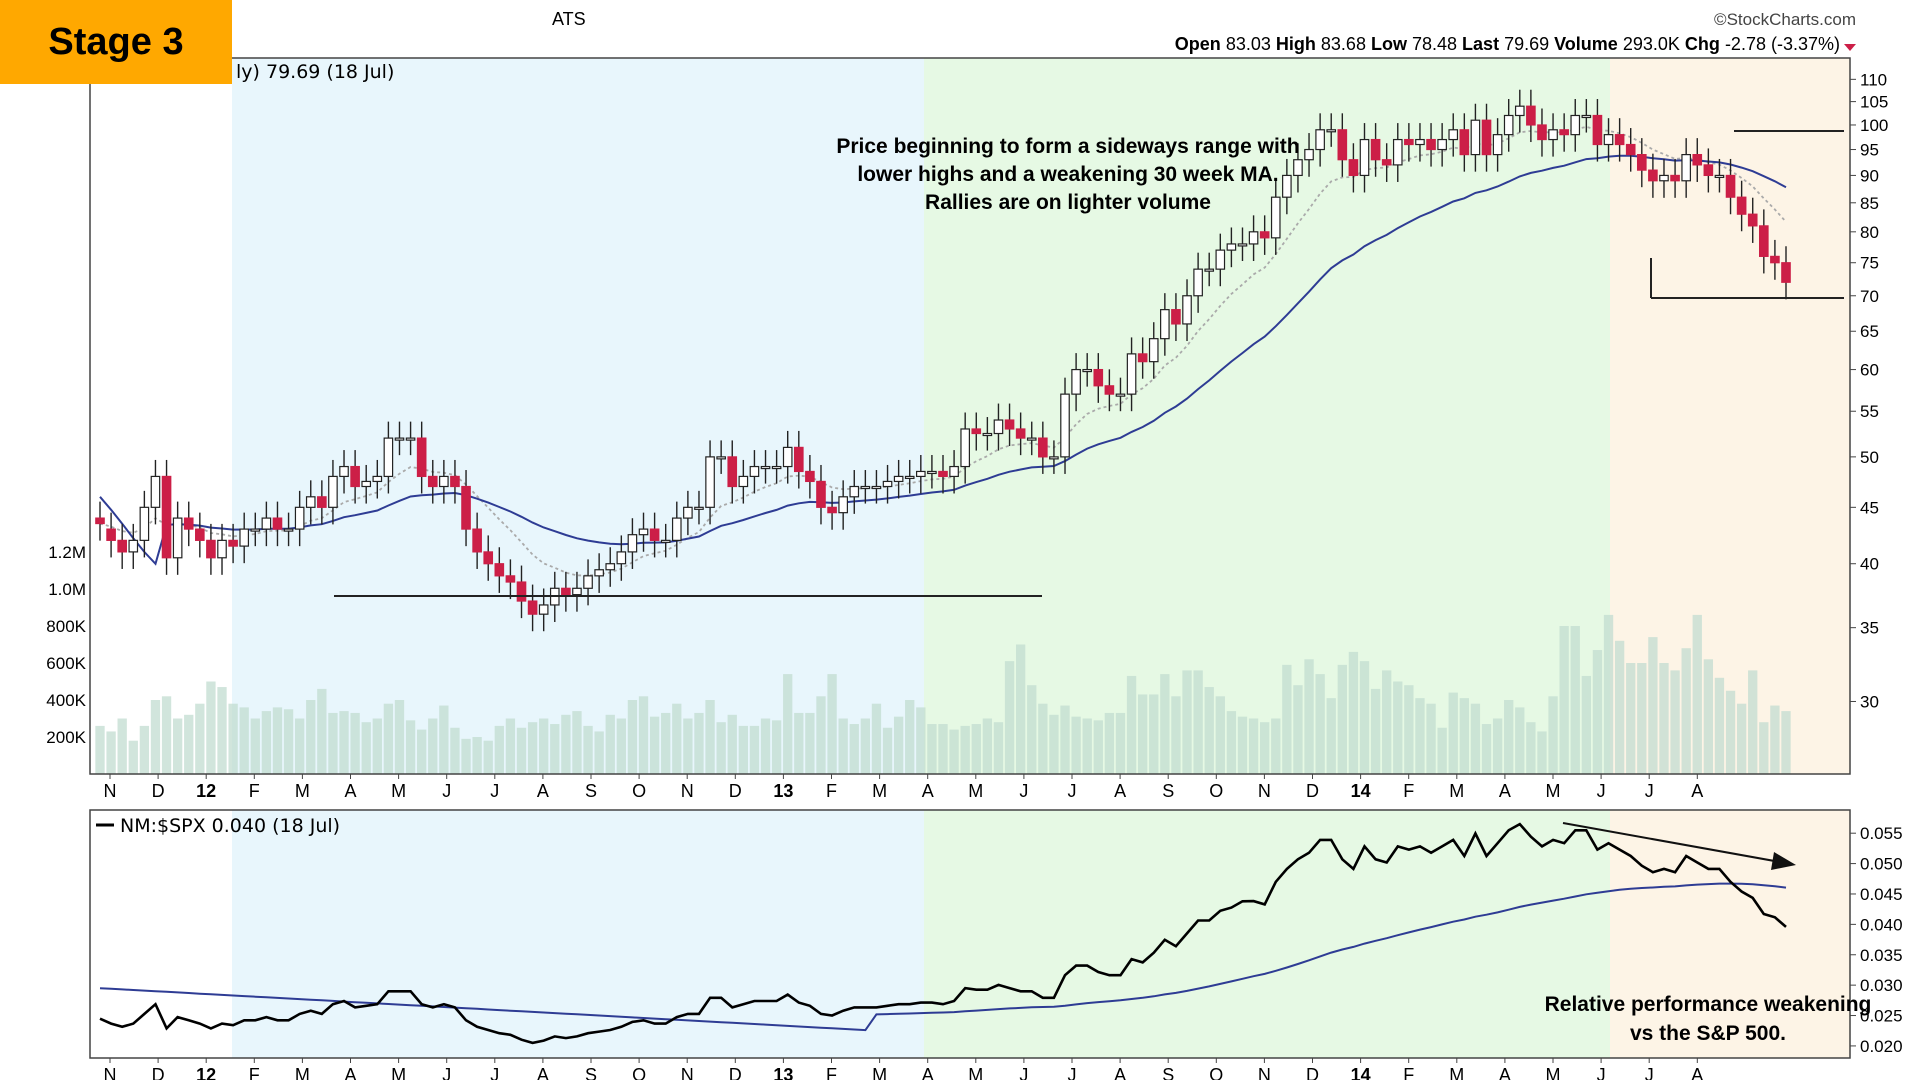 The width and height of the screenshot is (1920, 1080). What do you see at coordinates (1869, 457) in the screenshot?
I see `price-tick-label: 50` at bounding box center [1869, 457].